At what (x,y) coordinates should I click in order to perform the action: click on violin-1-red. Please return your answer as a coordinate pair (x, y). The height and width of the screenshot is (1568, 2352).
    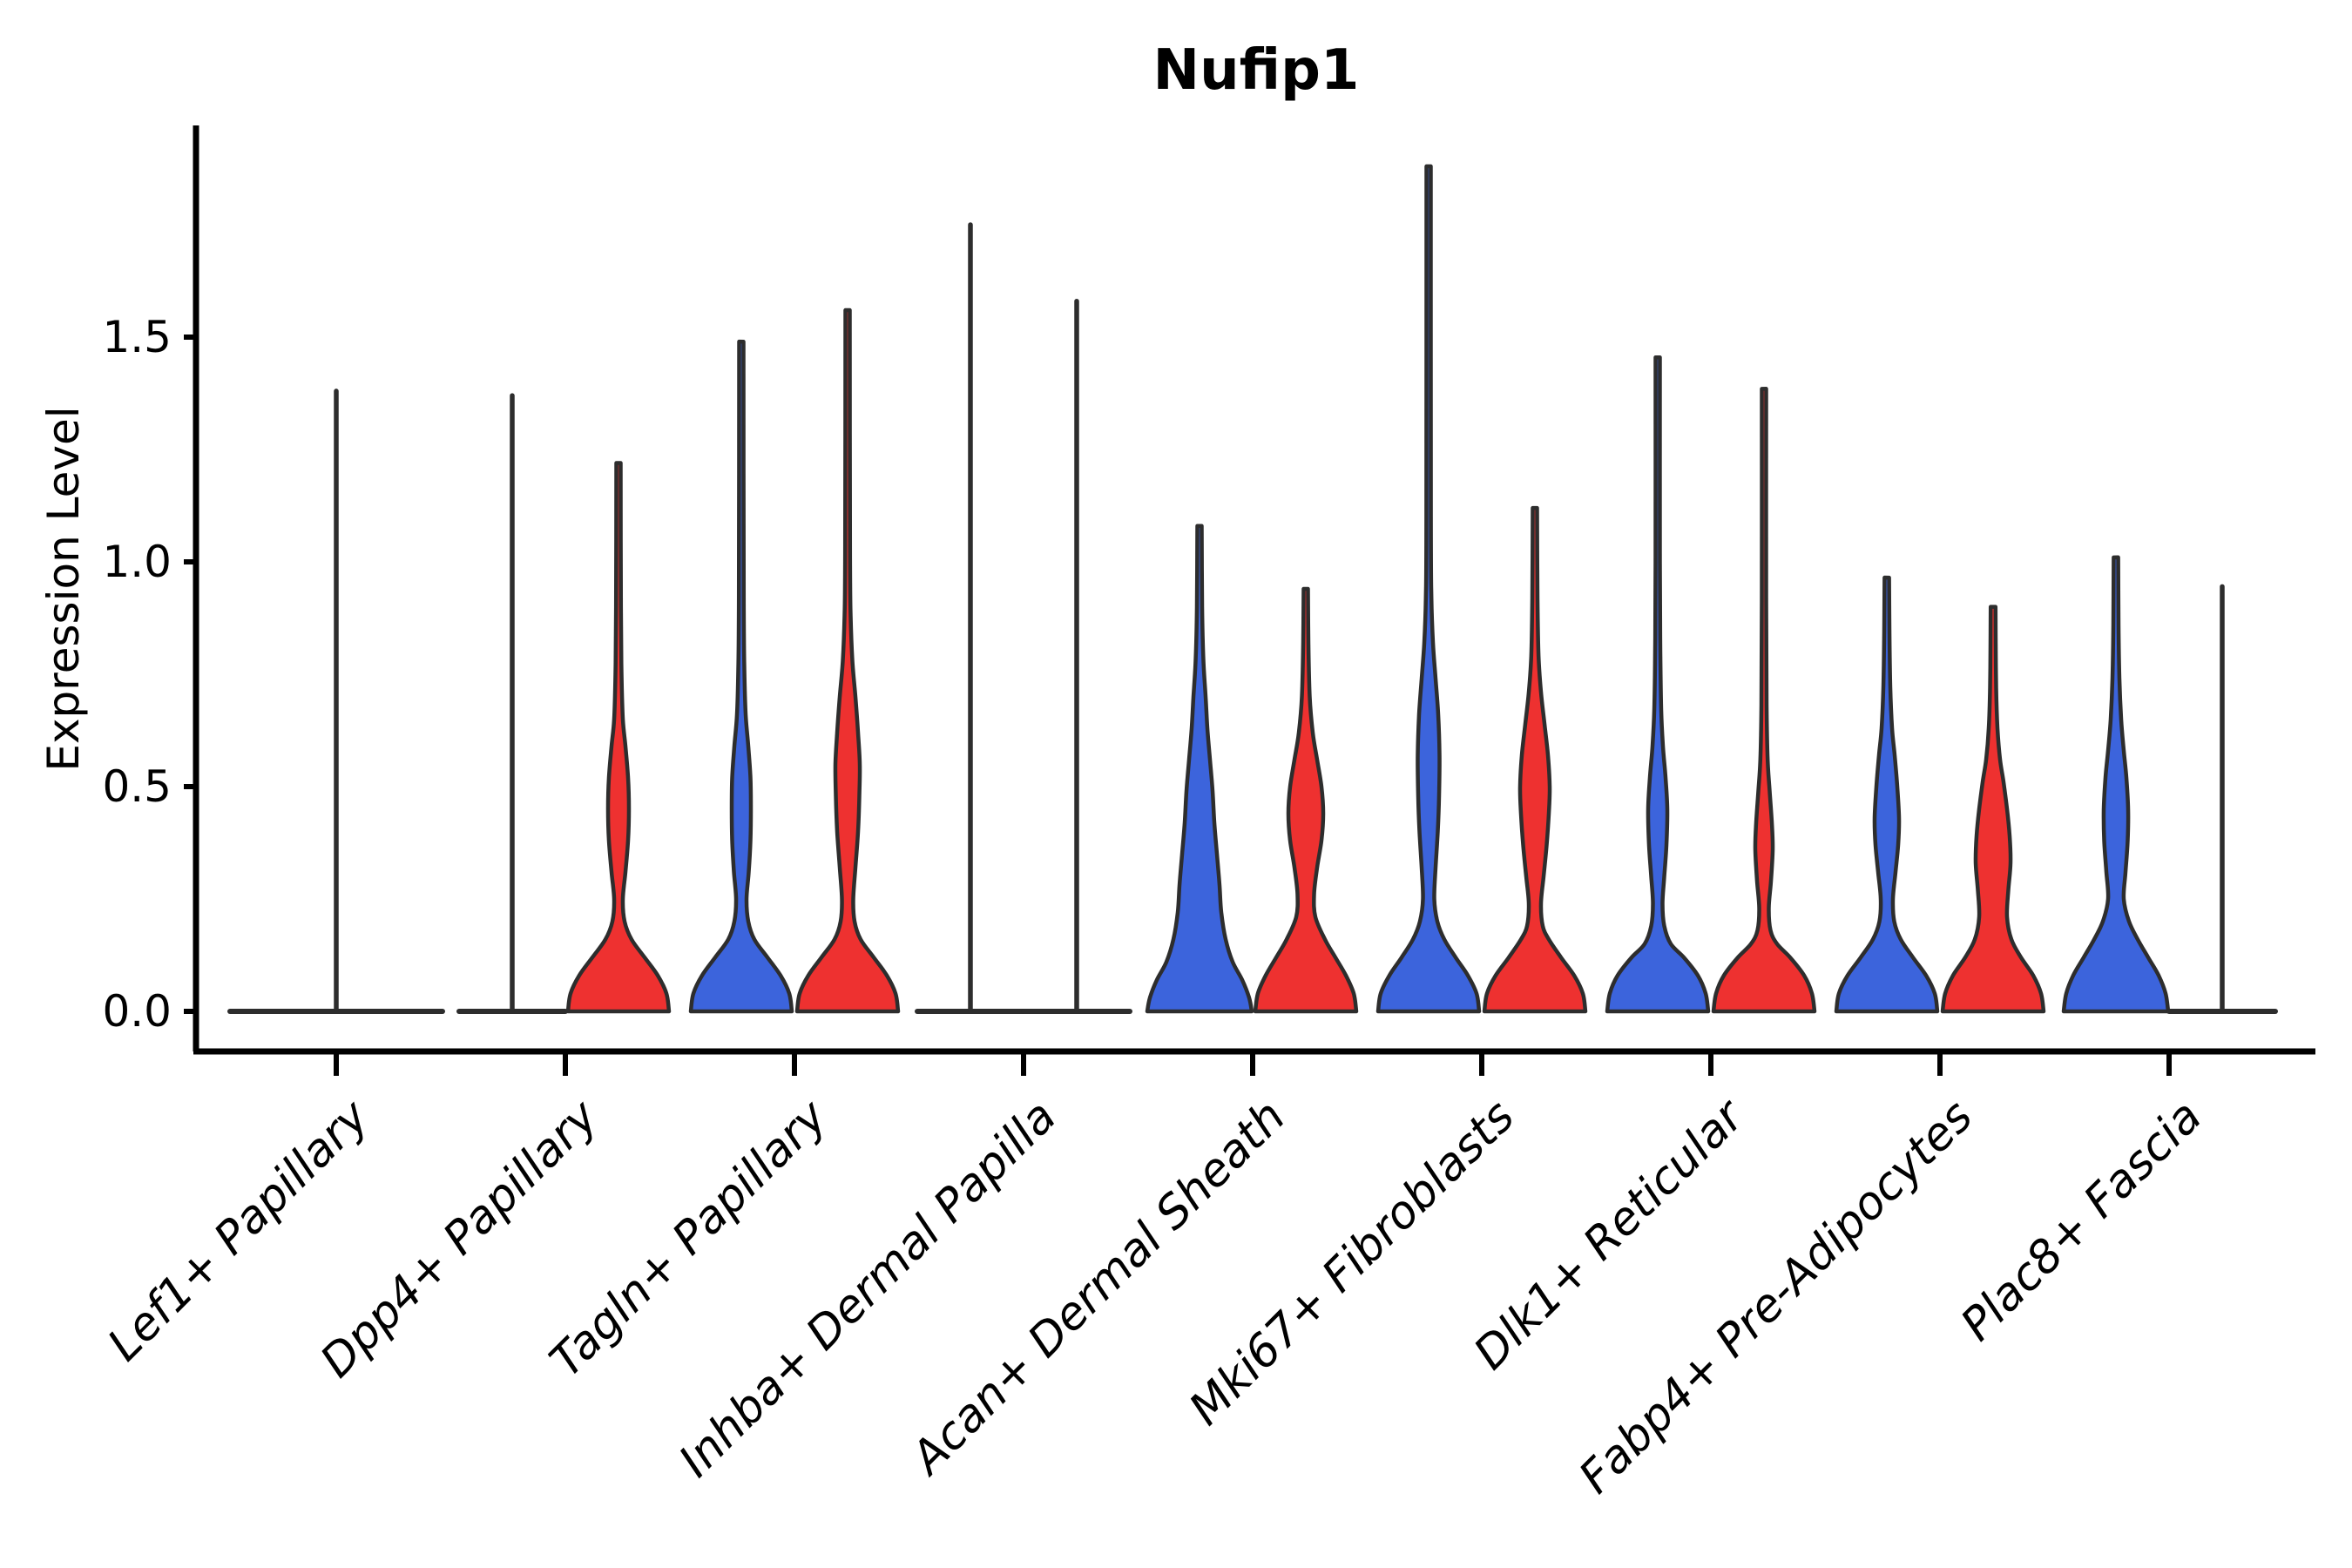
    Looking at the image, I should click on (618, 737).